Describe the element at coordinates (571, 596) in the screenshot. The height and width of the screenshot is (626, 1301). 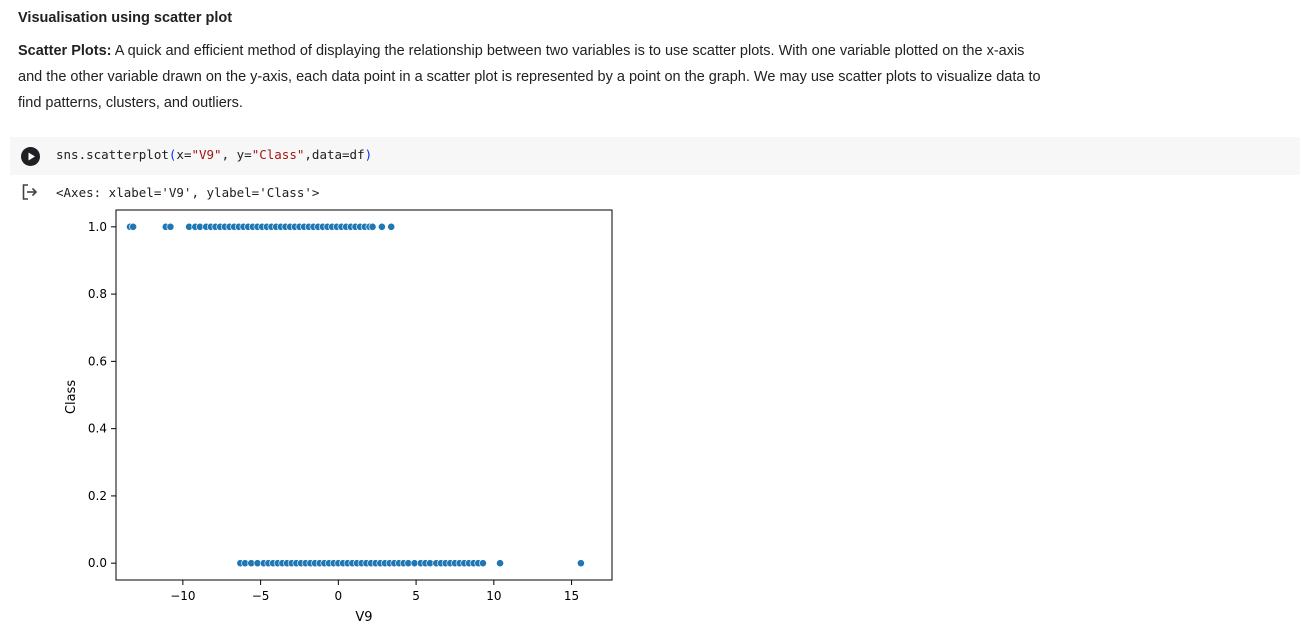
I see `x-tick-label: 15` at that location.